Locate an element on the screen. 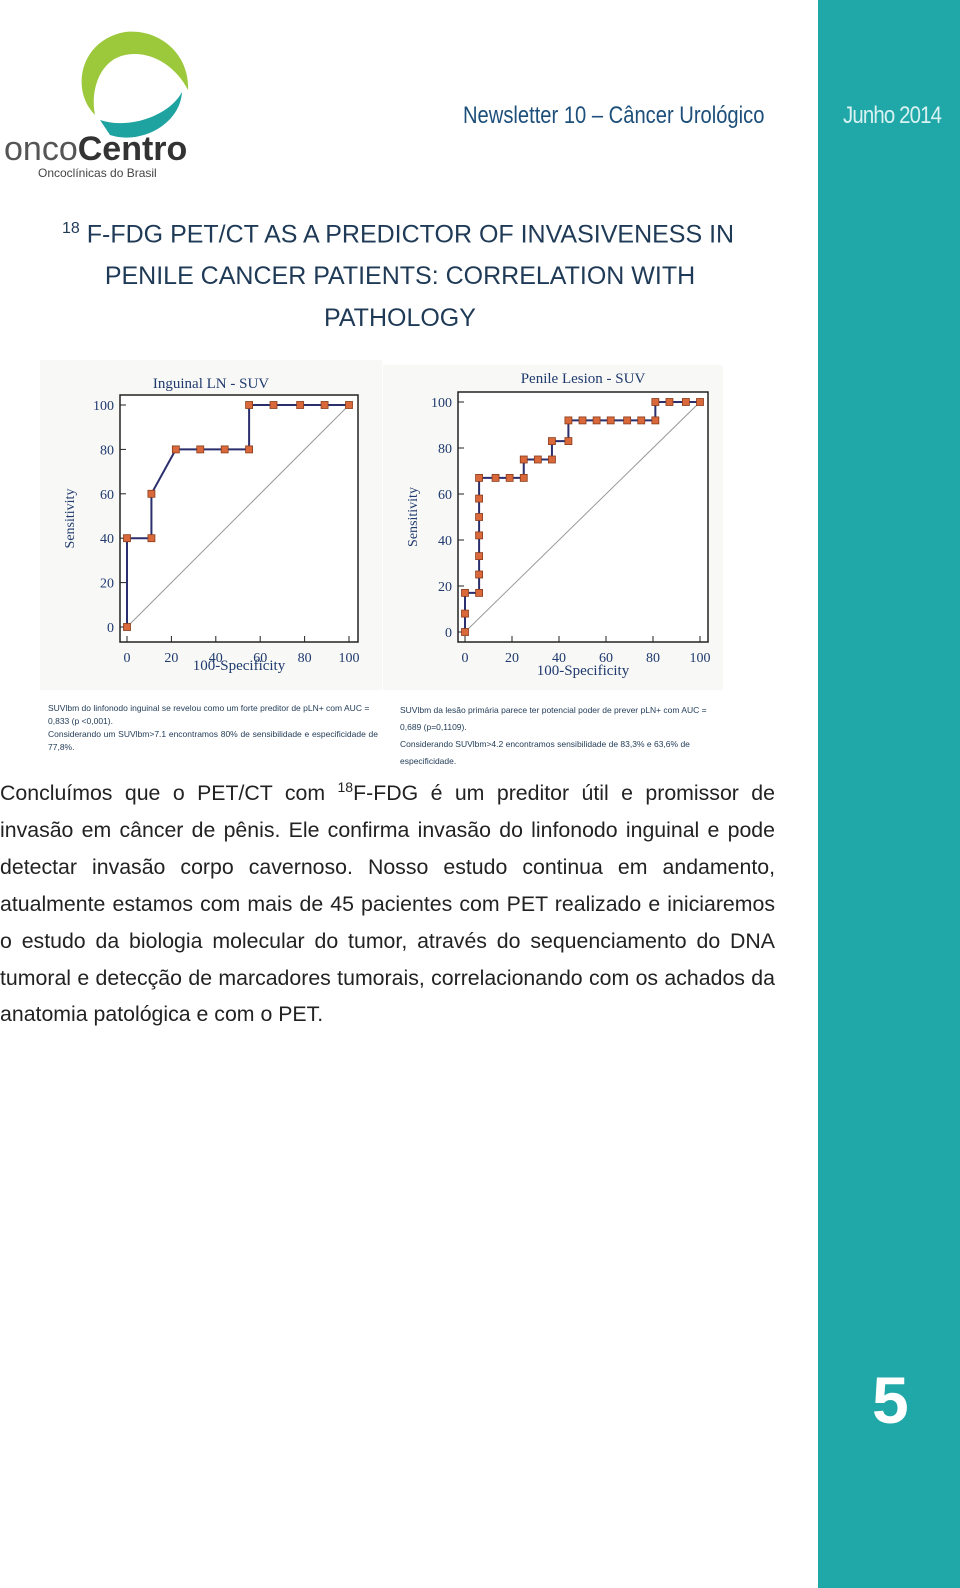 Image resolution: width=960 pixels, height=1588 pixels. logo-text: oncoCentro is located at coordinates (95, 149).